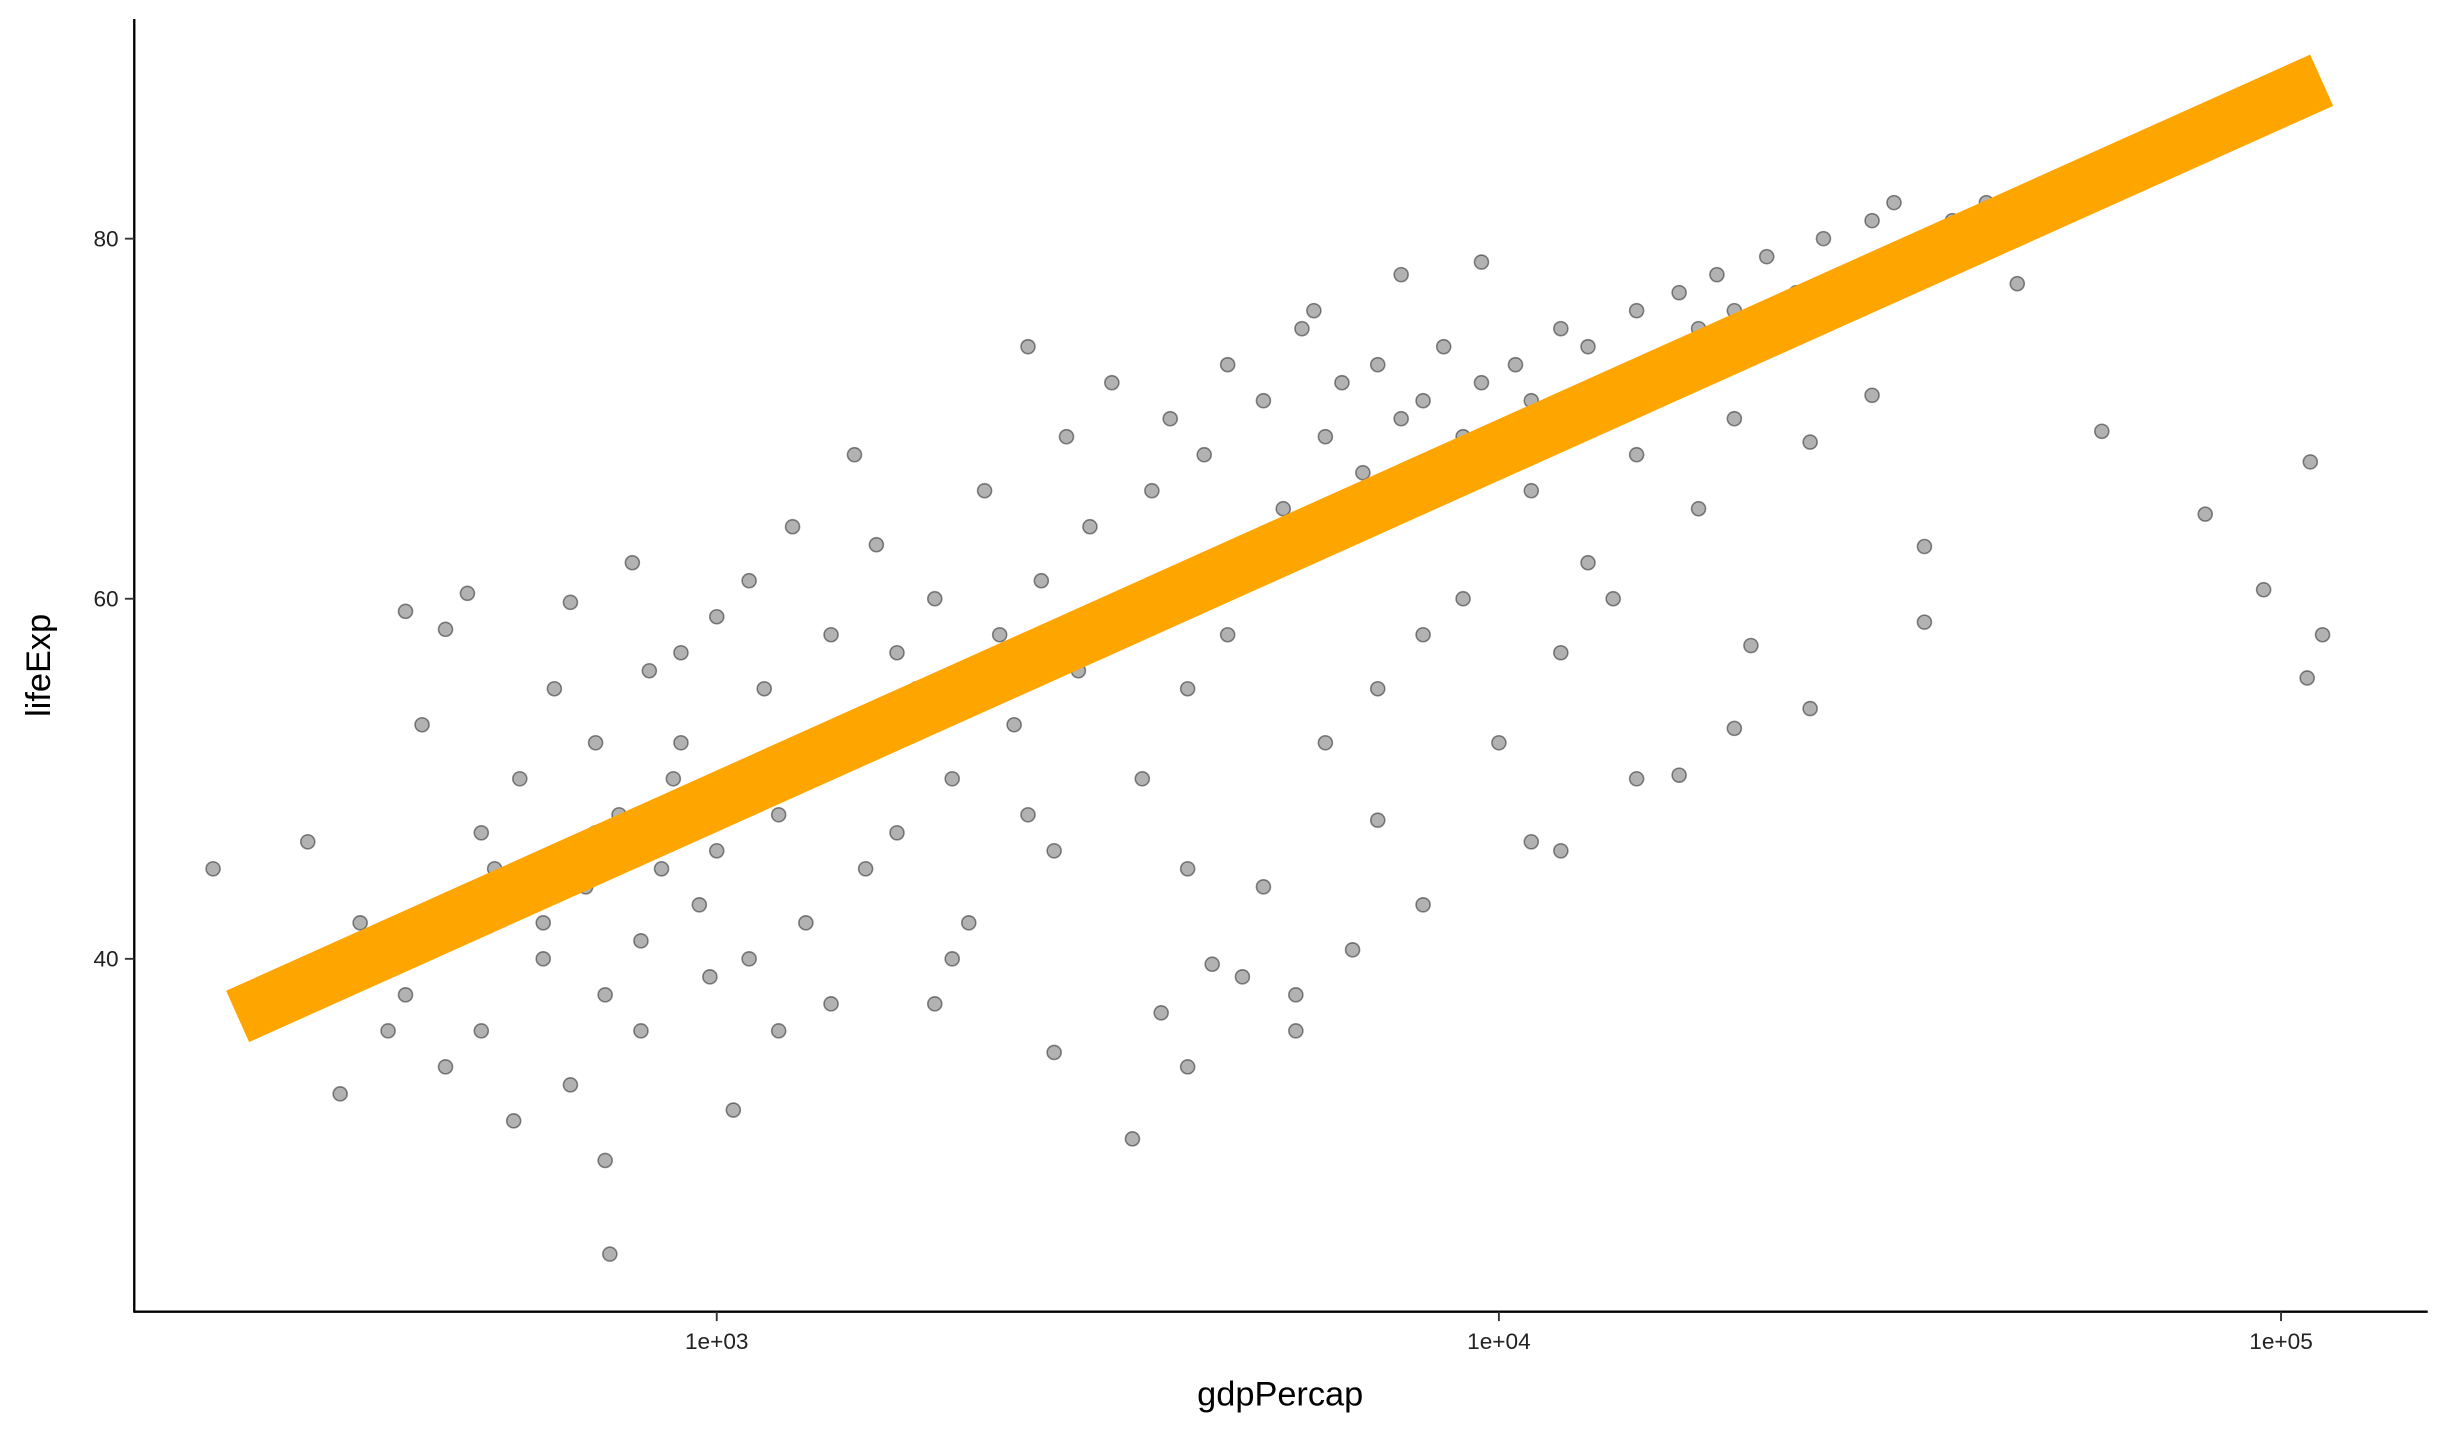 The height and width of the screenshot is (1440, 2448). I want to click on x-tick-label: 1e+05, so click(2281, 1341).